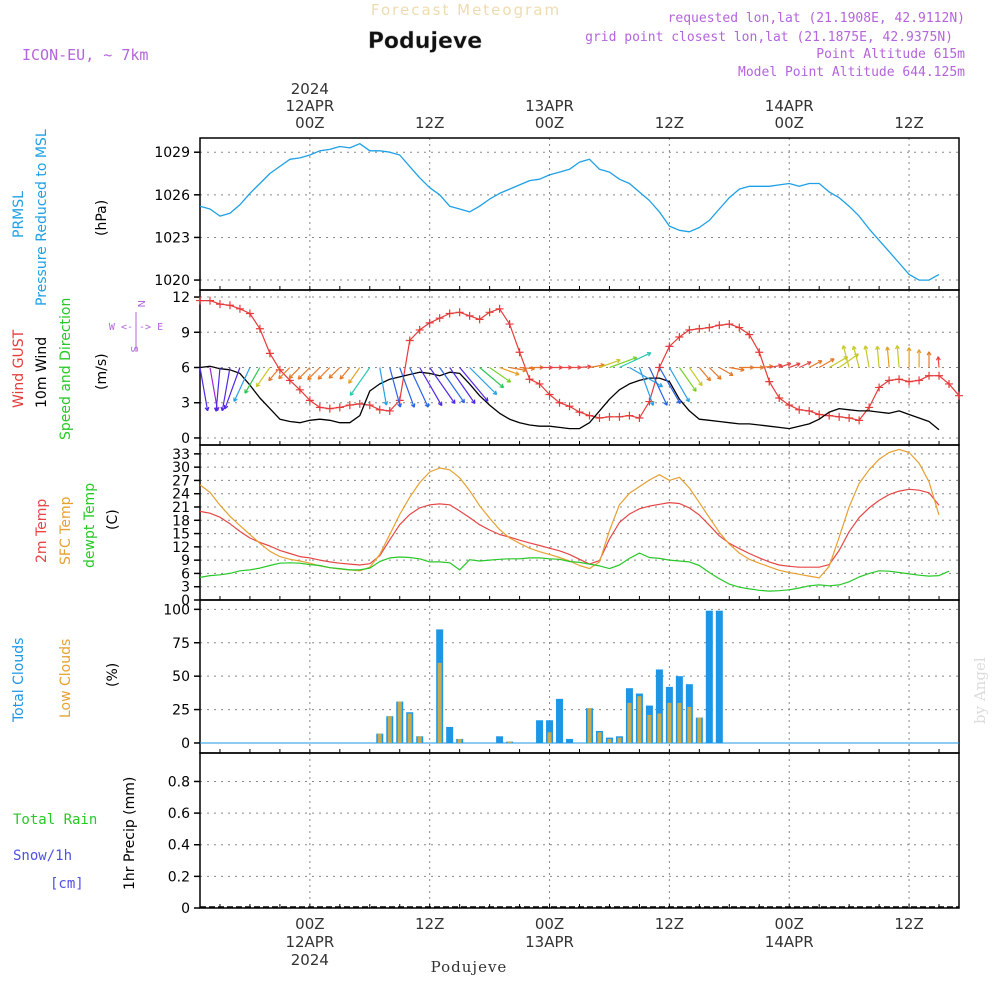 The height and width of the screenshot is (1000, 1000). What do you see at coordinates (42, 217) in the screenshot?
I see `prmsl-desc-label: Pressure Reduced to MSL` at bounding box center [42, 217].